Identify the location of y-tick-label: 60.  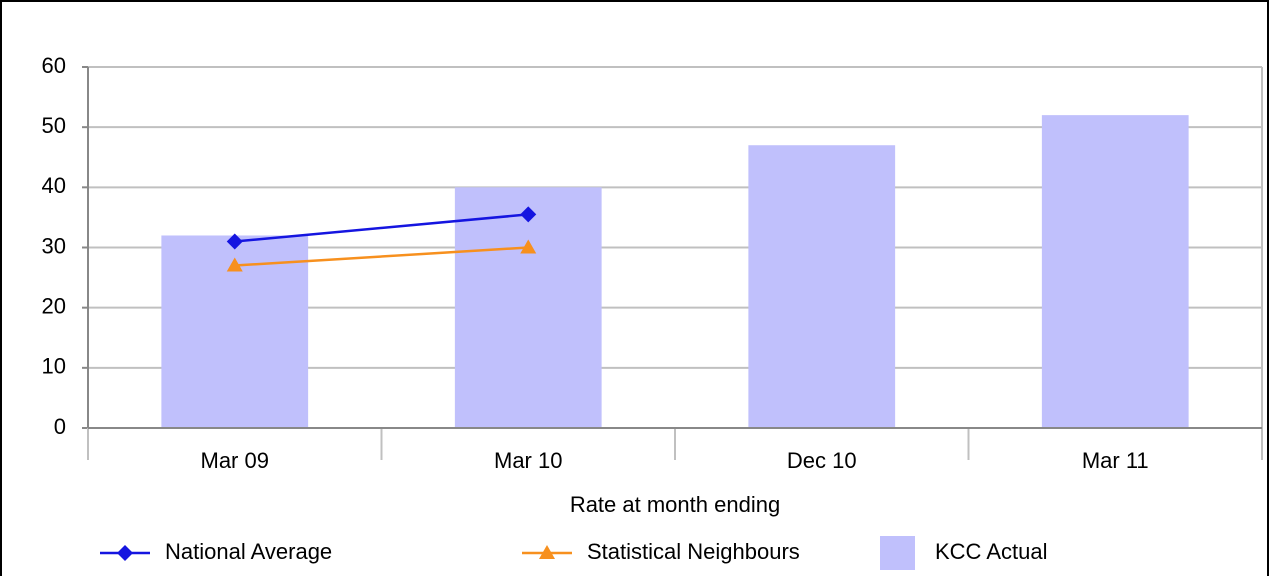
(54, 65).